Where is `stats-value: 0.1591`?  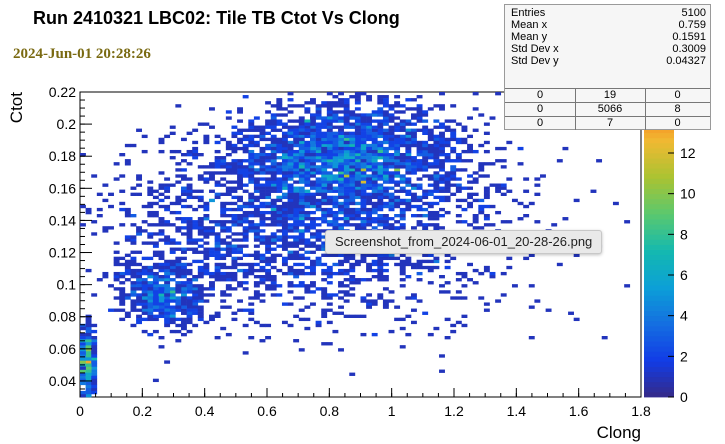
stats-value: 0.1591 is located at coordinates (689, 37).